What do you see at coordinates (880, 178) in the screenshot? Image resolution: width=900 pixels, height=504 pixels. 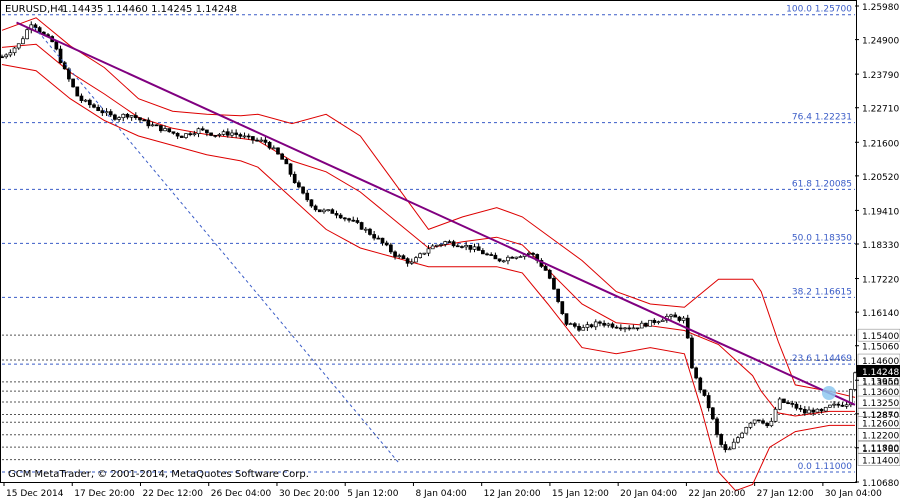 I see `y-tick-label: 1.20520` at bounding box center [880, 178].